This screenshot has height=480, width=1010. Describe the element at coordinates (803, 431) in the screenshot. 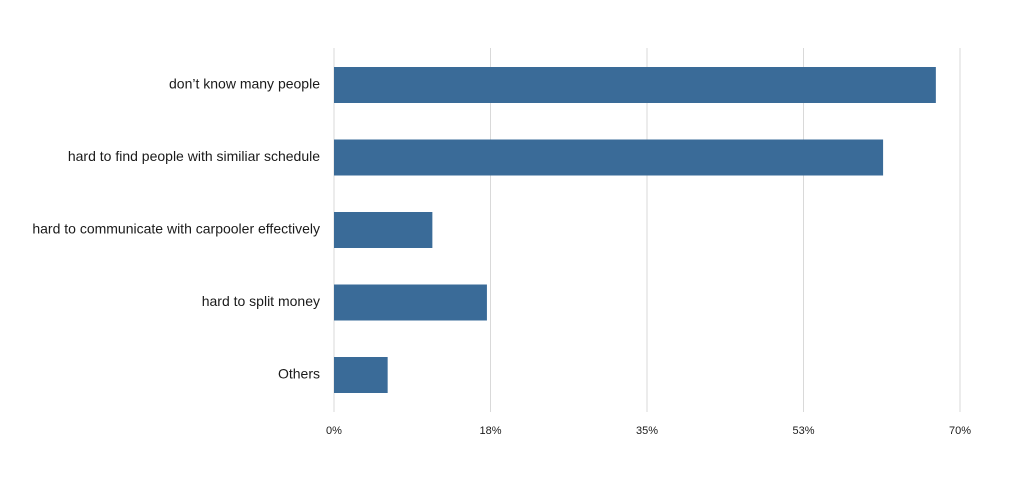

I see `x-tick-label: 53%` at that location.